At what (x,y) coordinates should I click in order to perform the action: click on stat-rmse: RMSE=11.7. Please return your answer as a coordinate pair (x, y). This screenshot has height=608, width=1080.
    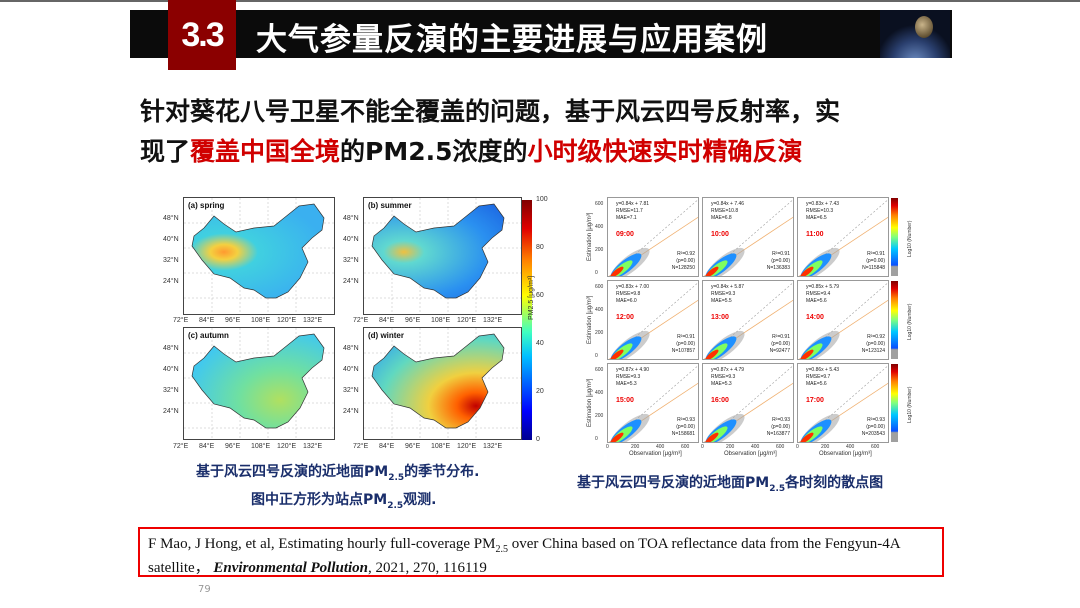
    Looking at the image, I should click on (629, 211).